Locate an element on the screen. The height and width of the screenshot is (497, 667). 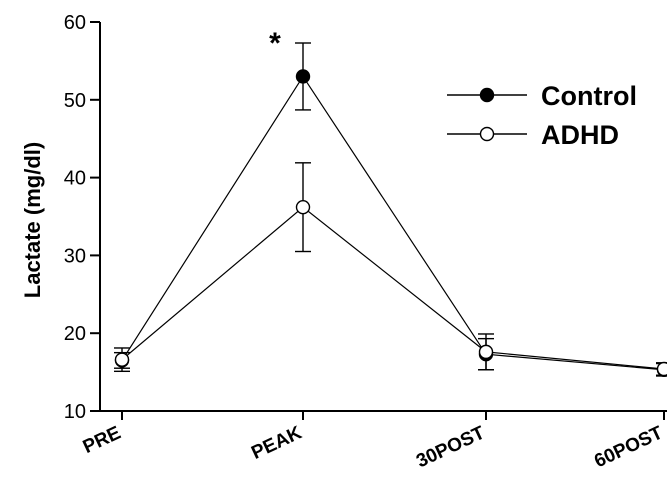
legend: Control ADHD is located at coordinates (542, 115).